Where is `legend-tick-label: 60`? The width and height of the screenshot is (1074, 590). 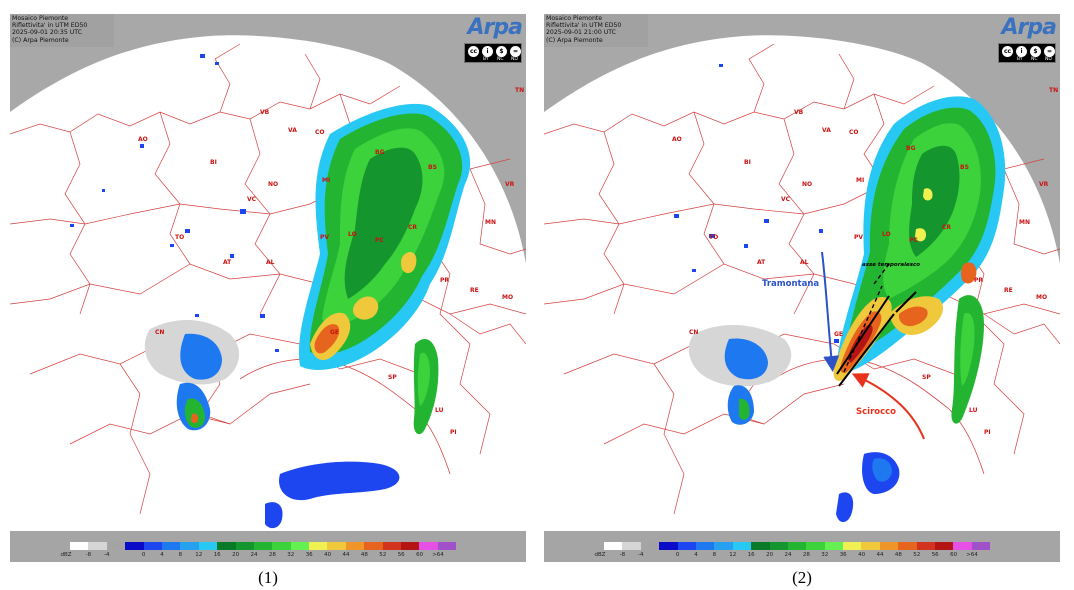
legend-tick-label: 60 is located at coordinates (954, 555).